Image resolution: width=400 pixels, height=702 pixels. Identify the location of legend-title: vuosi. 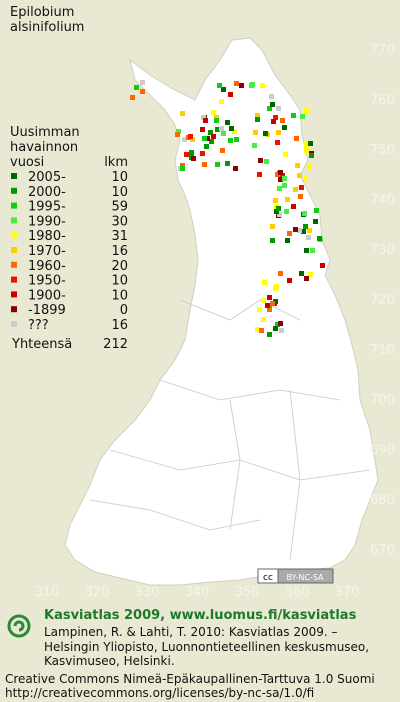
(27, 162).